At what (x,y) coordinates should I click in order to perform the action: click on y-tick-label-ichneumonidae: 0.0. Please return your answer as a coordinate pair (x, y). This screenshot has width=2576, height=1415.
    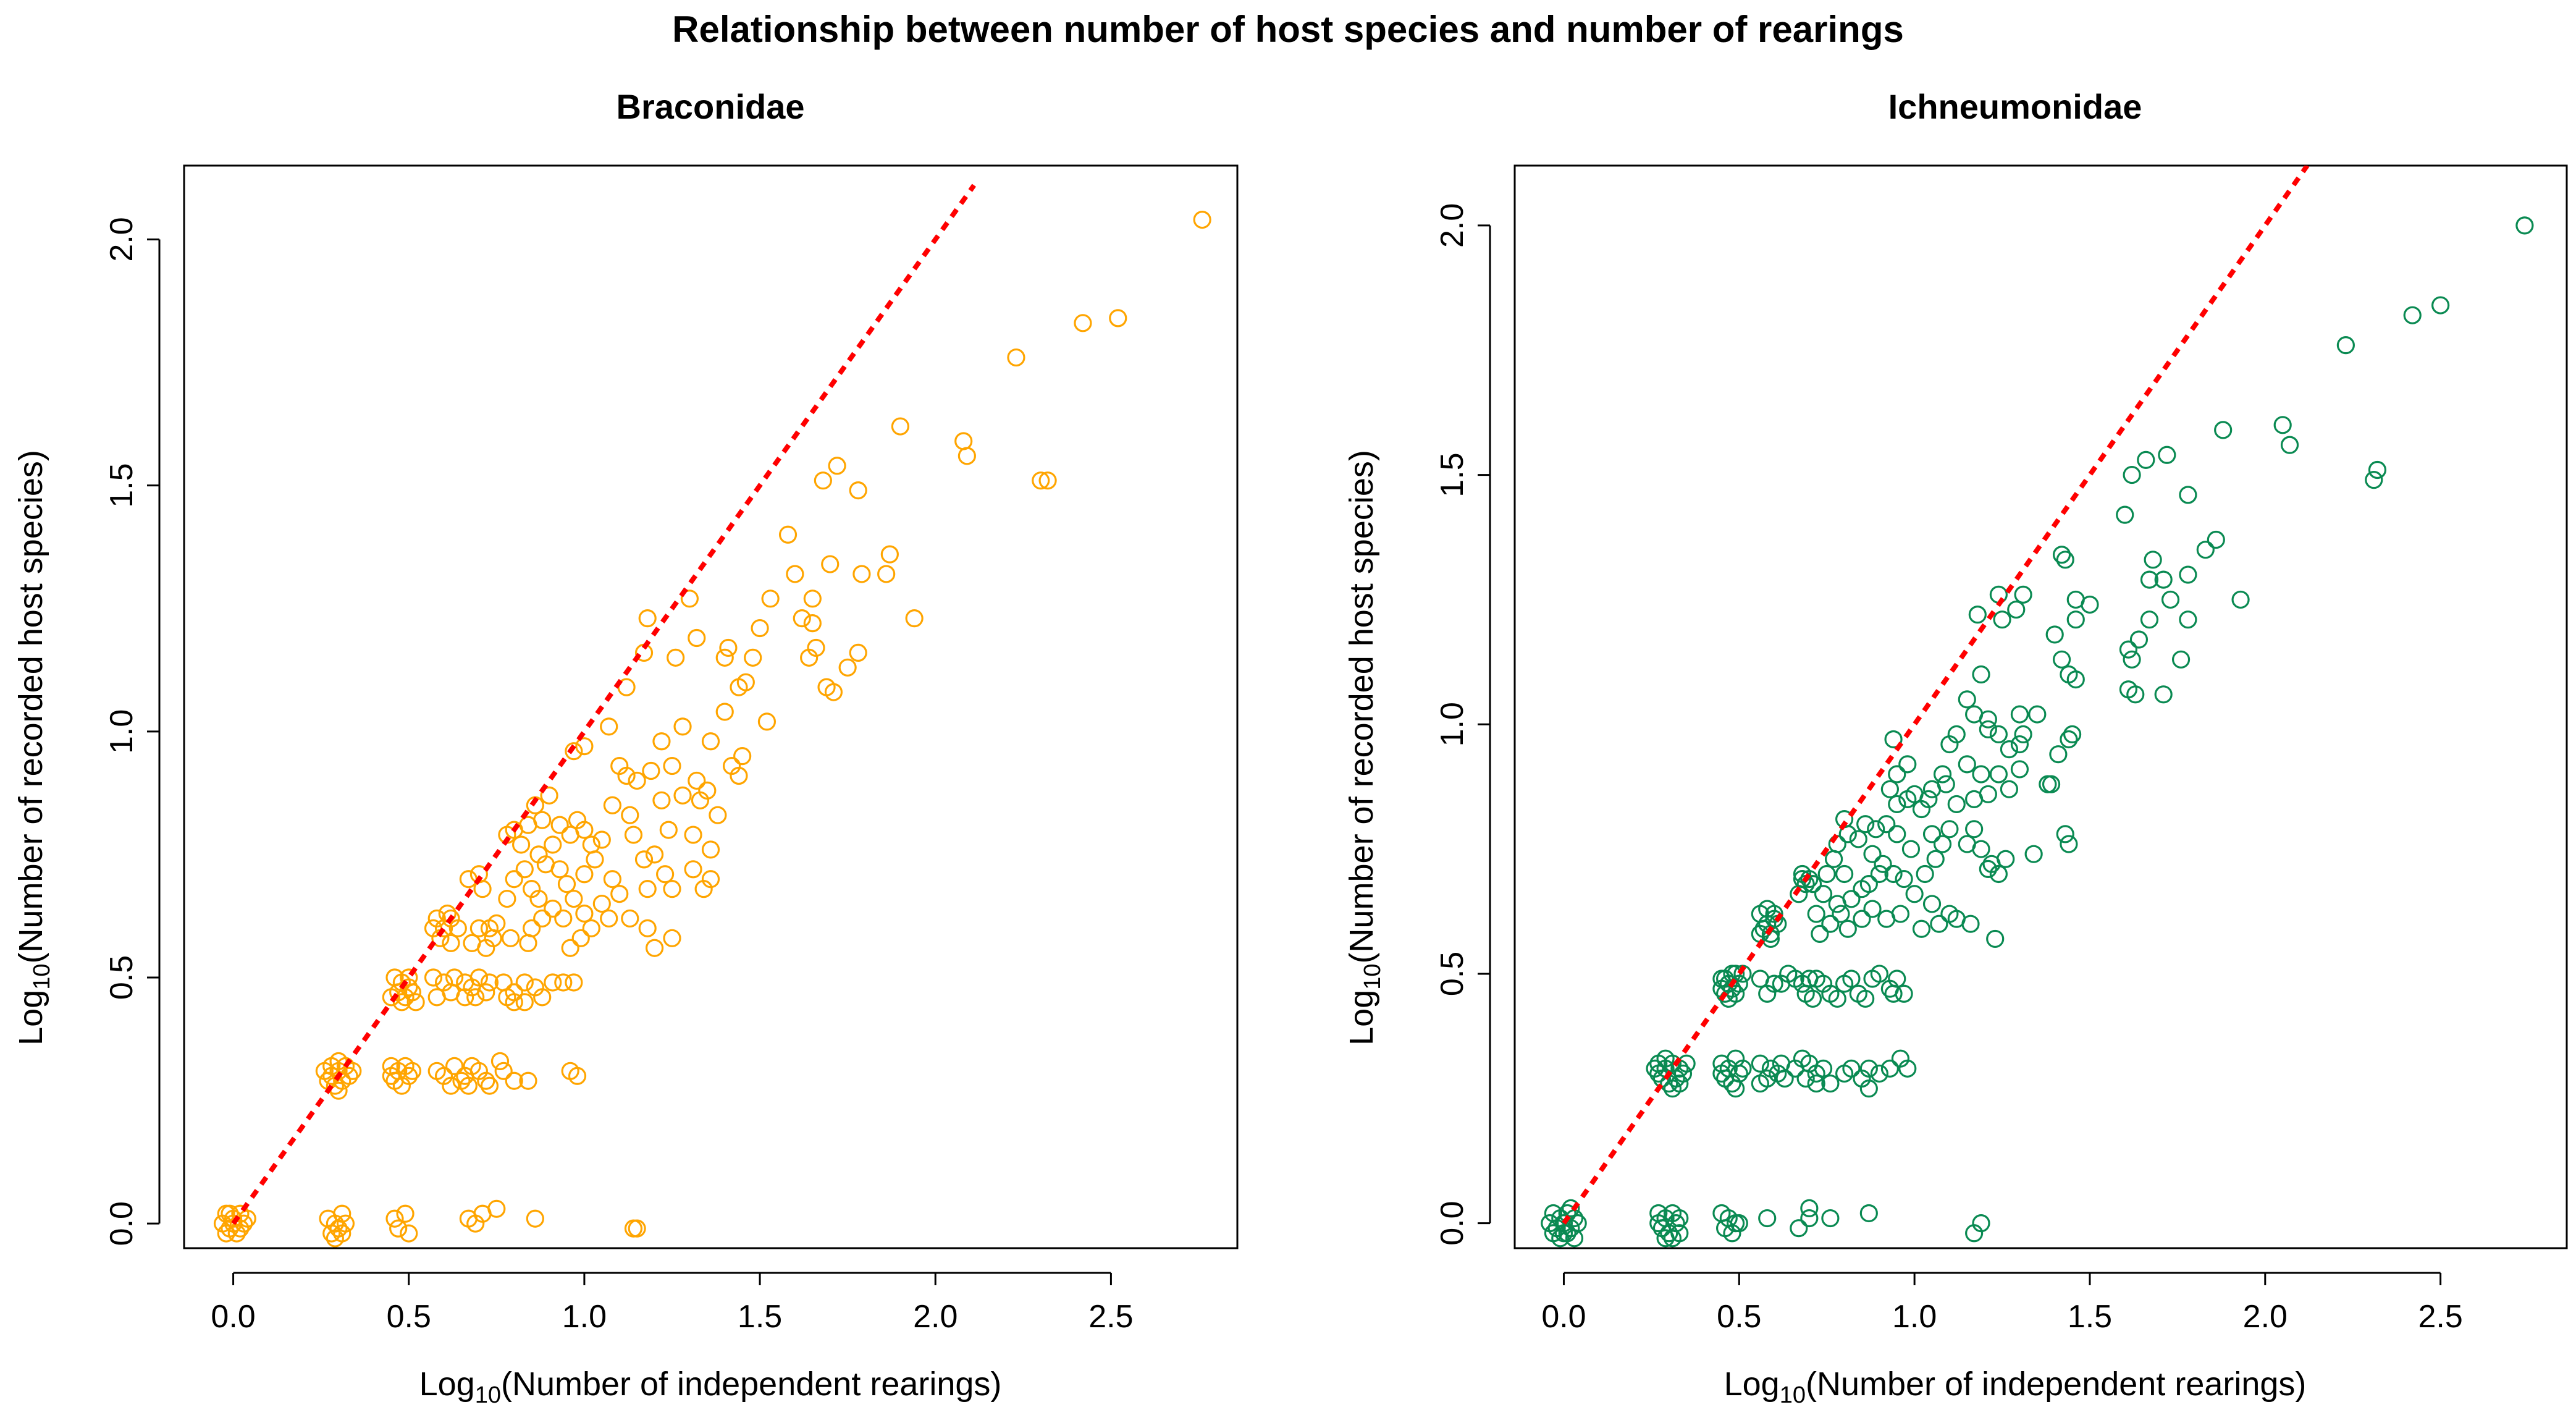
    Looking at the image, I should click on (1452, 1223).